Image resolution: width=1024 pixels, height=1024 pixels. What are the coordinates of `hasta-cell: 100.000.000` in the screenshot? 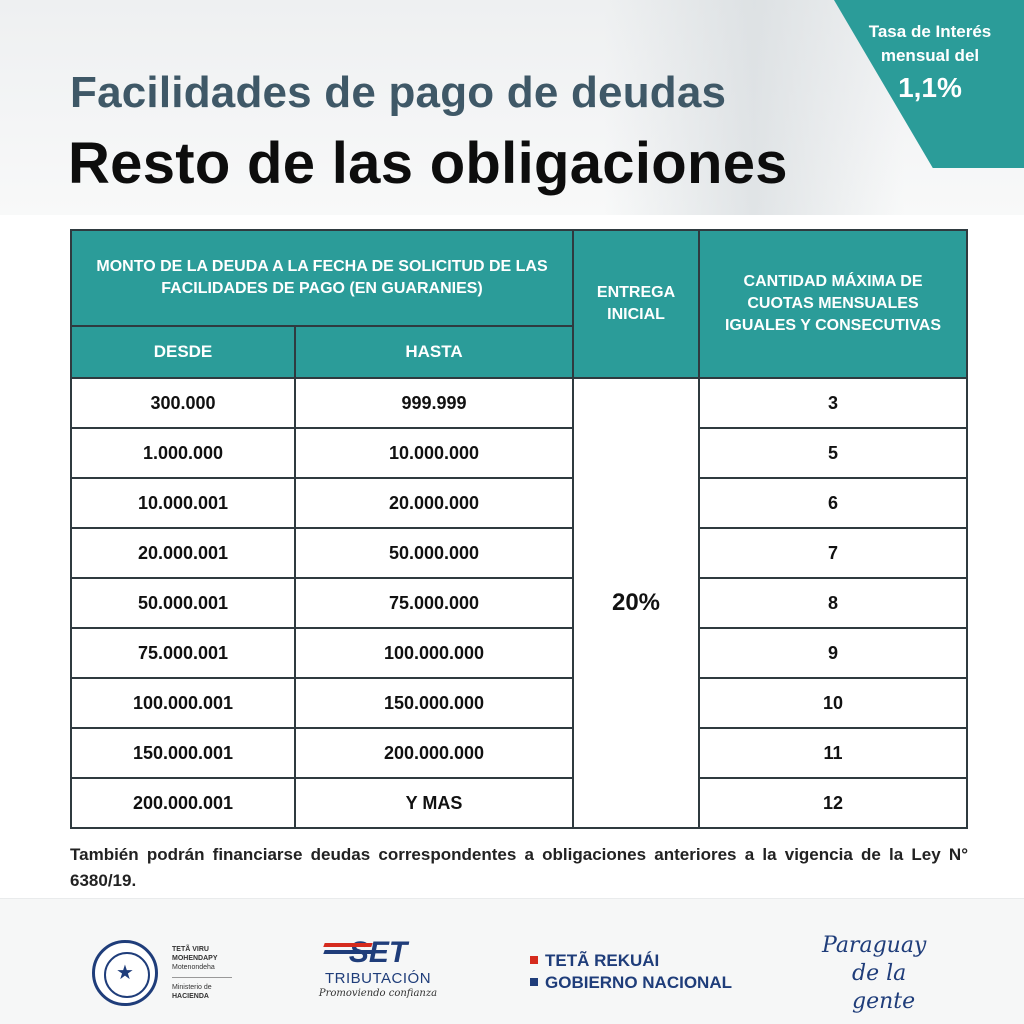 It's located at (434, 653).